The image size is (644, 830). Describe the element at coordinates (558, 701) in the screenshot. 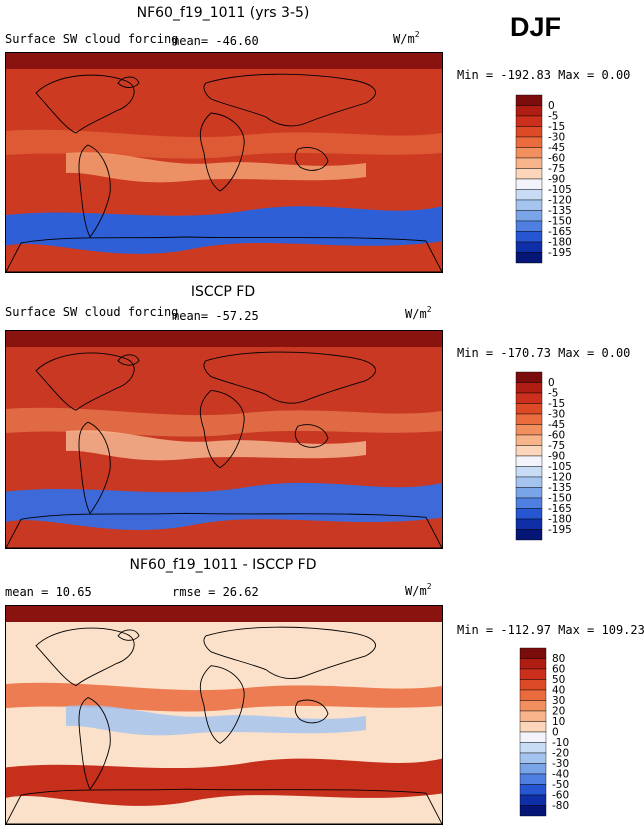

I see `colorbar-tick-label: 30` at that location.